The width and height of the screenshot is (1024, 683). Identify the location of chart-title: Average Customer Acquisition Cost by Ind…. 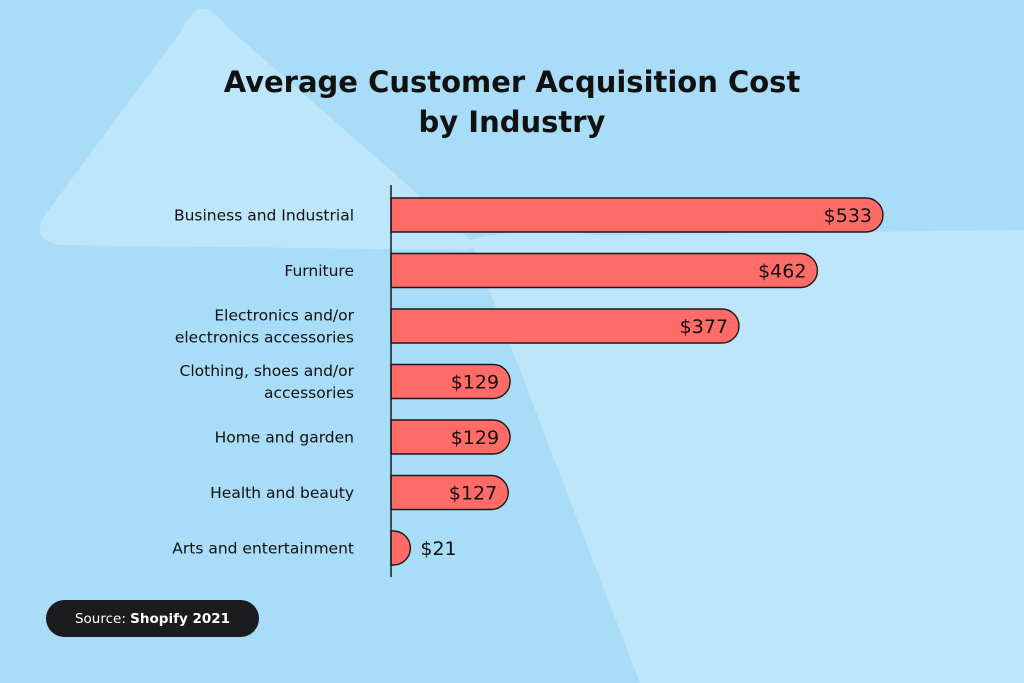
(512, 102).